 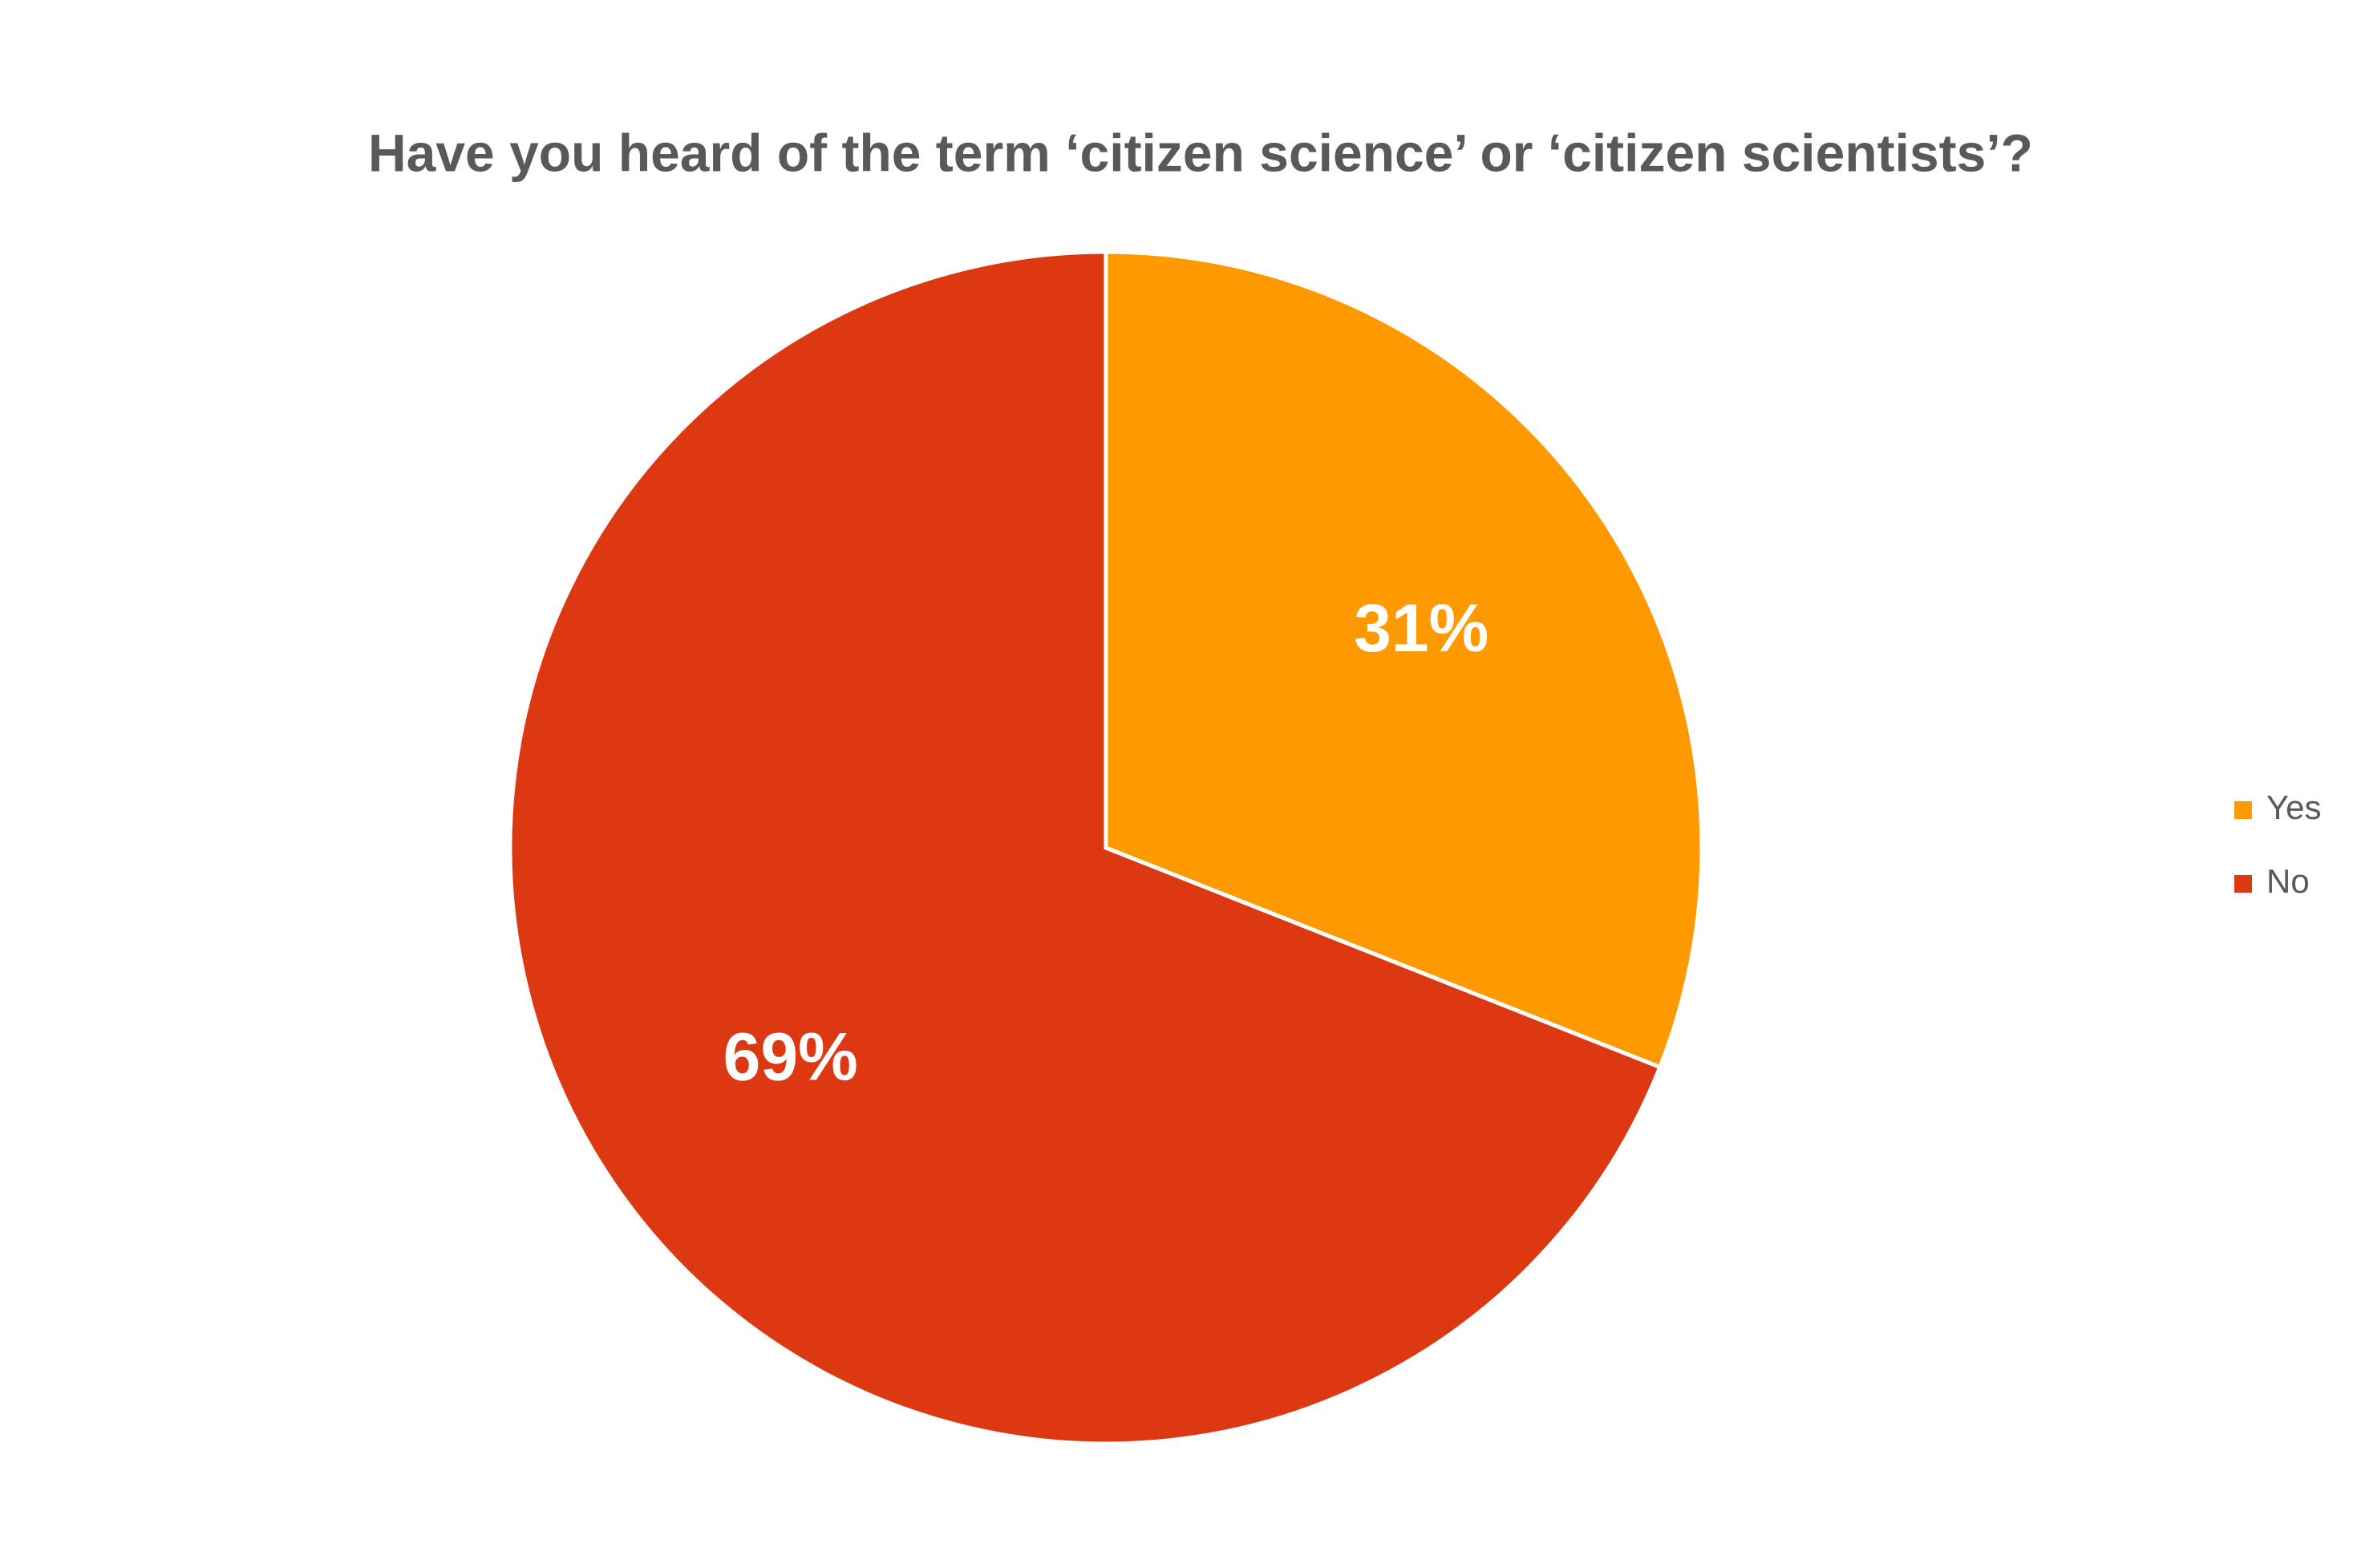 What do you see at coordinates (790, 1056) in the screenshot?
I see `value-label: 69%` at bounding box center [790, 1056].